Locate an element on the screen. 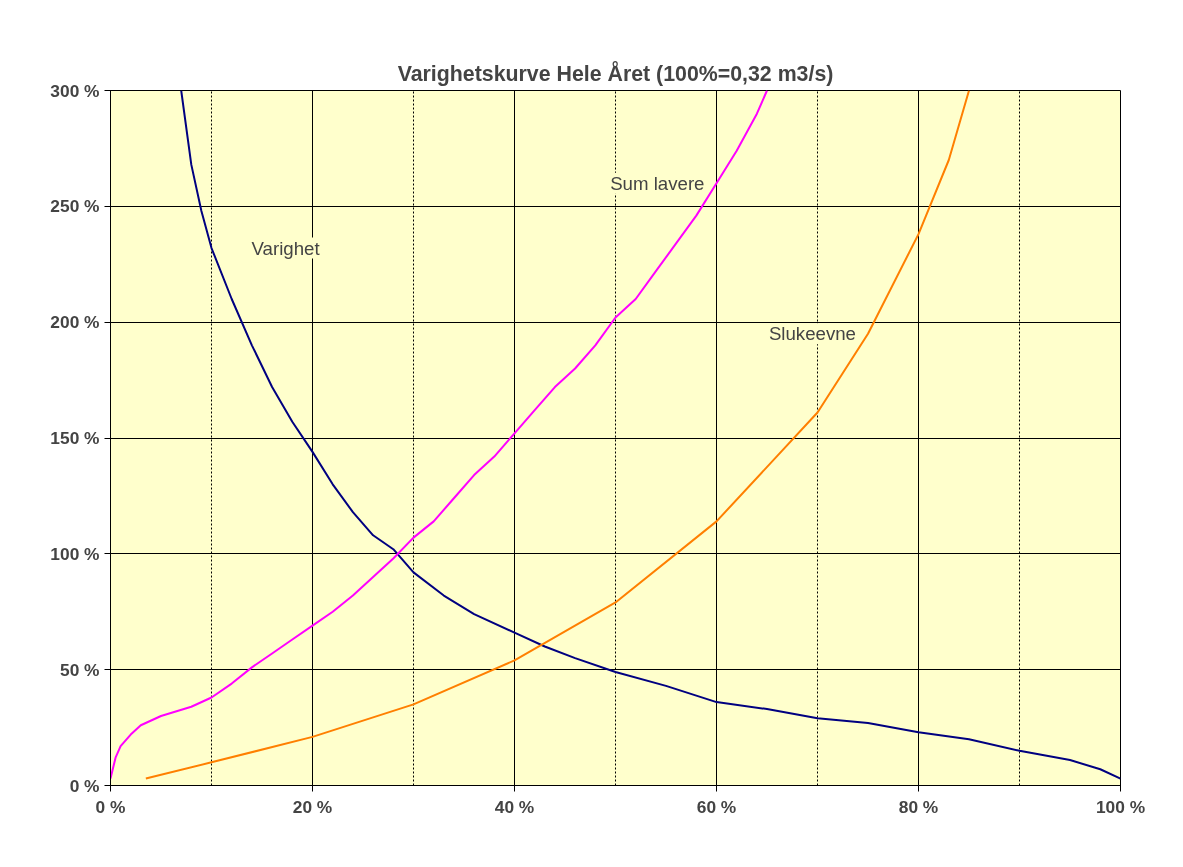  x-tick-label: 100 % is located at coordinates (1120, 806).